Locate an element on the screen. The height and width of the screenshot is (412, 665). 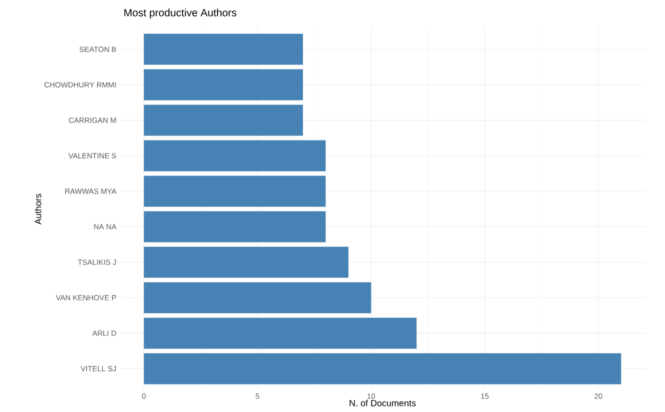
x-axis-title: N. of Documents is located at coordinates (383, 403).